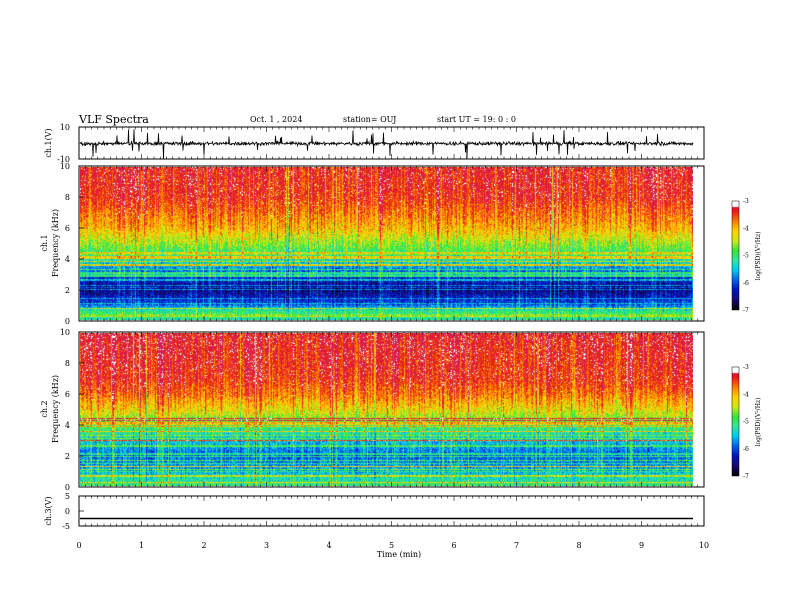 Image resolution: width=792 pixels, height=612 pixels. I want to click on ch1-colorbar, so click(735, 255).